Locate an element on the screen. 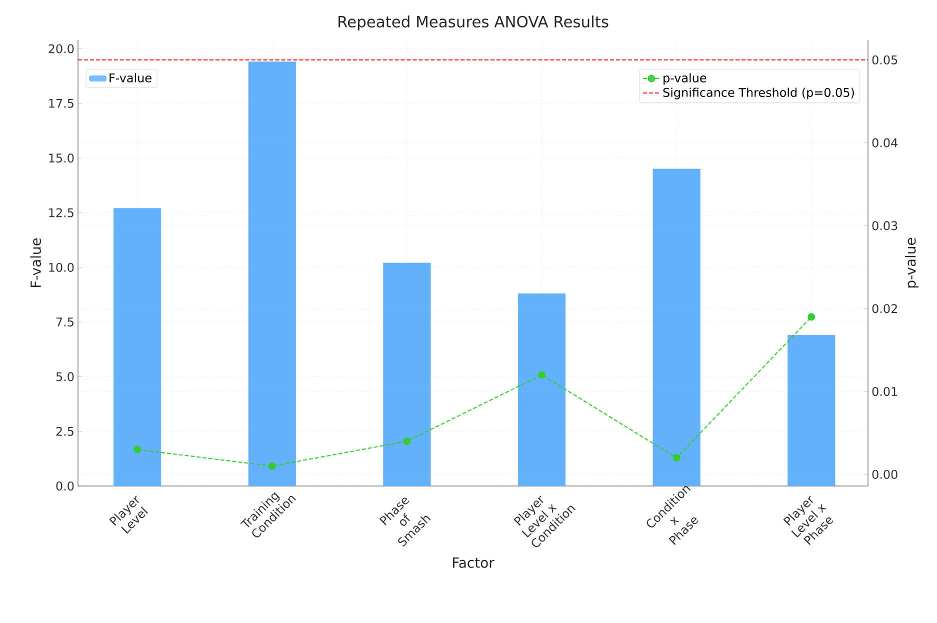 The width and height of the screenshot is (937, 623). y2-tick-label: 0.01 is located at coordinates (885, 391).